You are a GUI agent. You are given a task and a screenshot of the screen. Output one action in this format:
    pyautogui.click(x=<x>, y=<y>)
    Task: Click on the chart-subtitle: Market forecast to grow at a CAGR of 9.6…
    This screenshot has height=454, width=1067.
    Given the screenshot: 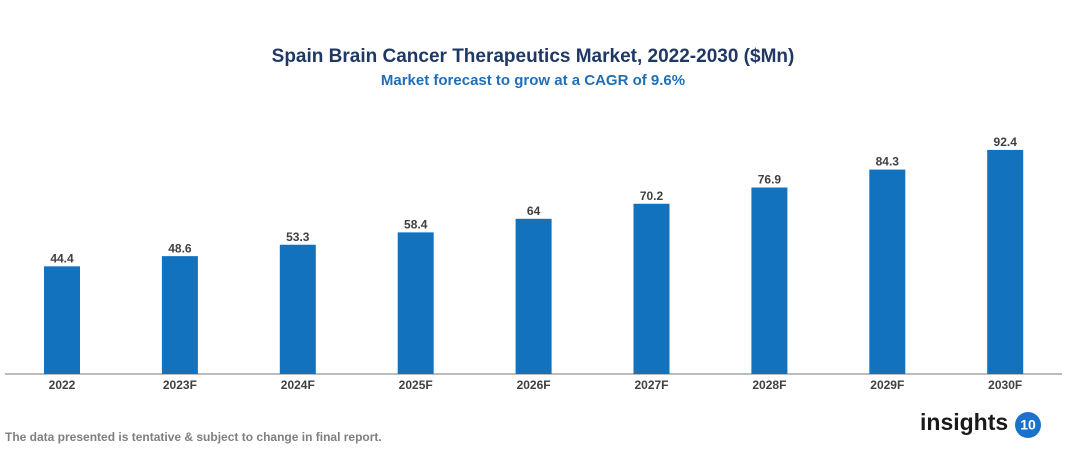 What is the action you would take?
    pyautogui.click(x=533, y=80)
    